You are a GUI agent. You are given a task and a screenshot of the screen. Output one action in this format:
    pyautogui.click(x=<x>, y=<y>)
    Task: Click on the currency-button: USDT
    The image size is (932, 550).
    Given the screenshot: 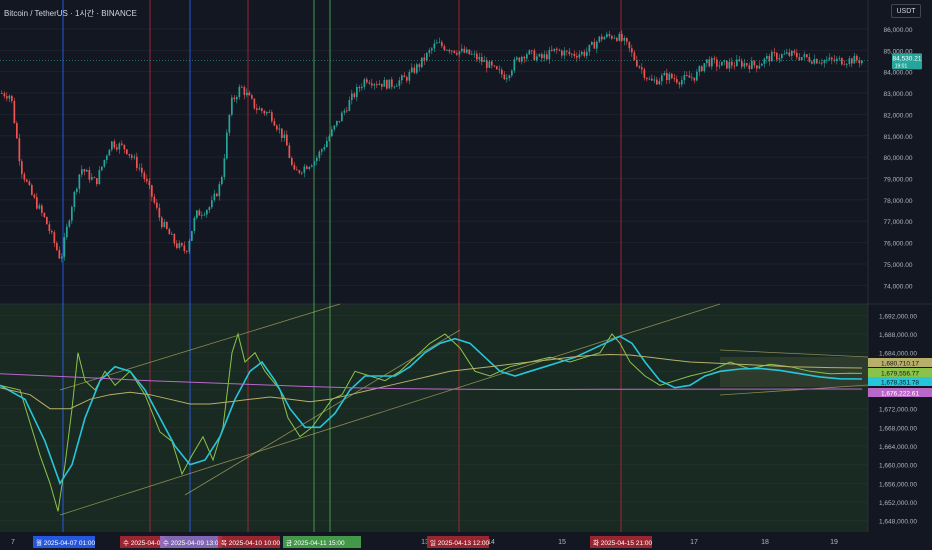 What is the action you would take?
    pyautogui.click(x=906, y=11)
    